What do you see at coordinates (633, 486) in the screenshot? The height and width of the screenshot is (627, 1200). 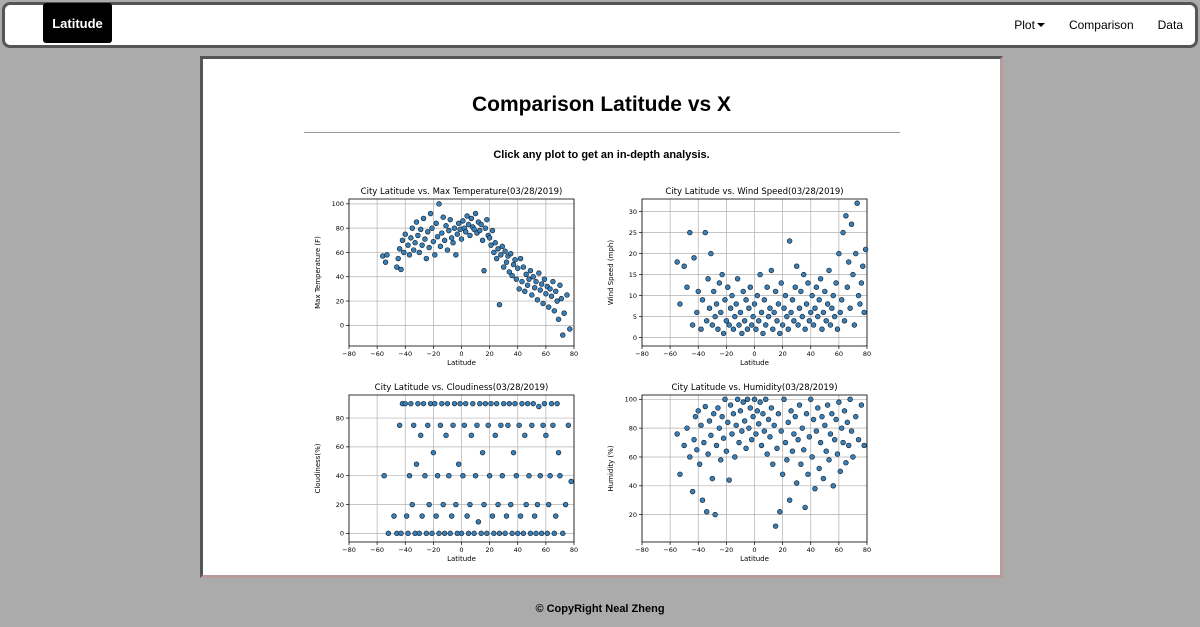 I see `y-tick-label: 40` at bounding box center [633, 486].